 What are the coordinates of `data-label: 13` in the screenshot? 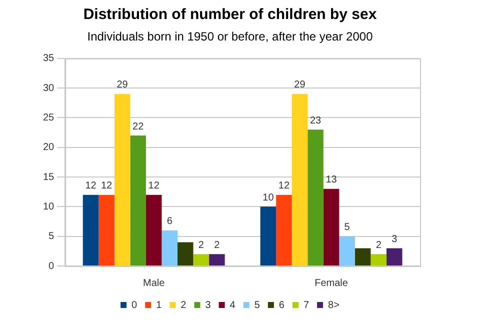 It's located at (332, 180).